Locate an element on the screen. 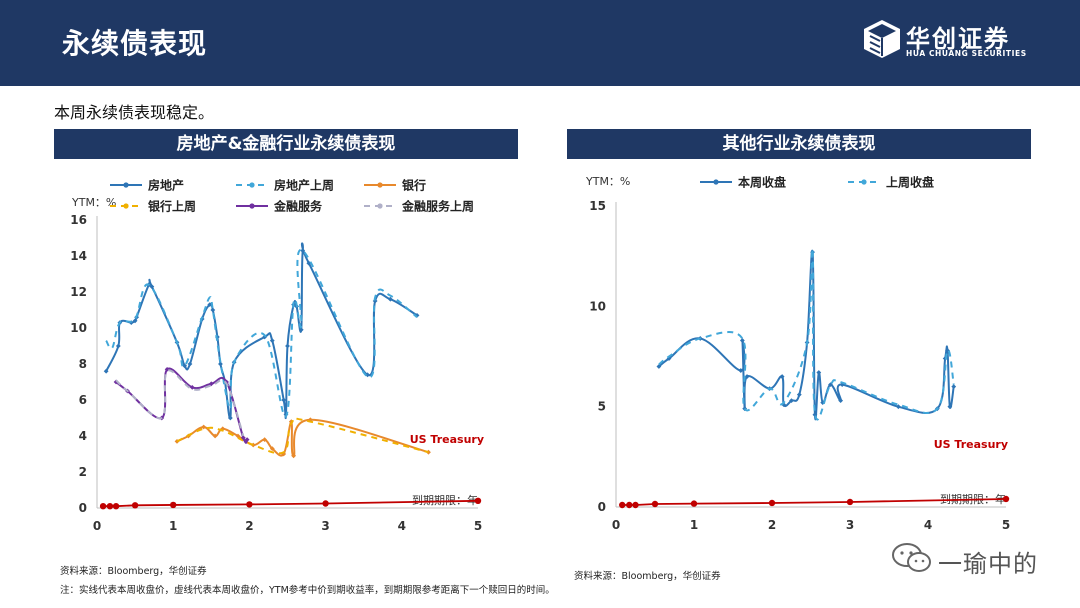  left-legend-item: 金融服务 is located at coordinates (279, 206).